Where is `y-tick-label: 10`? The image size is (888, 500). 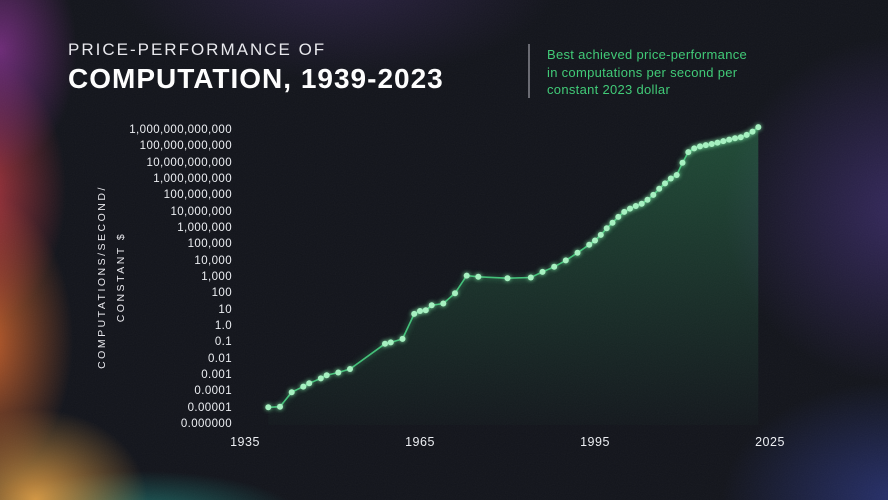 y-tick-label: 10 is located at coordinates (225, 309).